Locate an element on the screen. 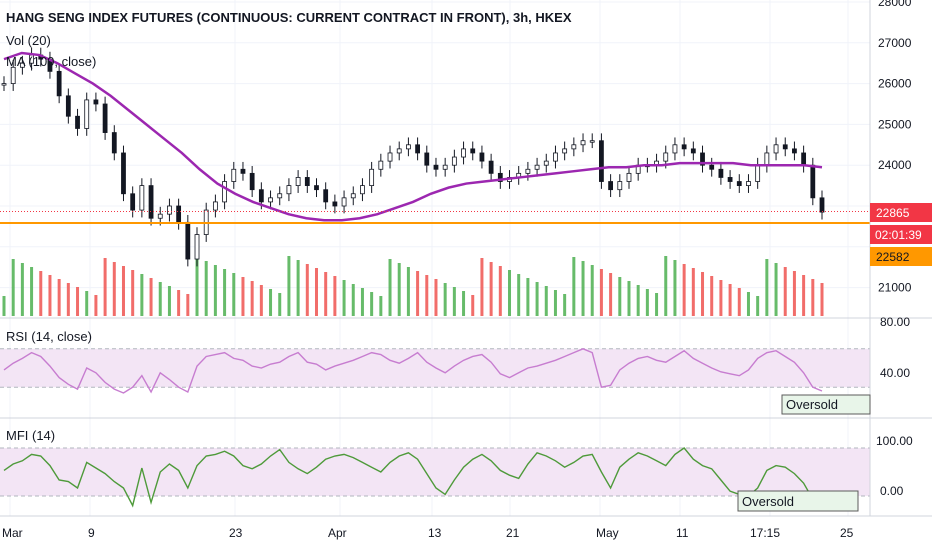  time-axis-tick: 13 is located at coordinates (435, 533).